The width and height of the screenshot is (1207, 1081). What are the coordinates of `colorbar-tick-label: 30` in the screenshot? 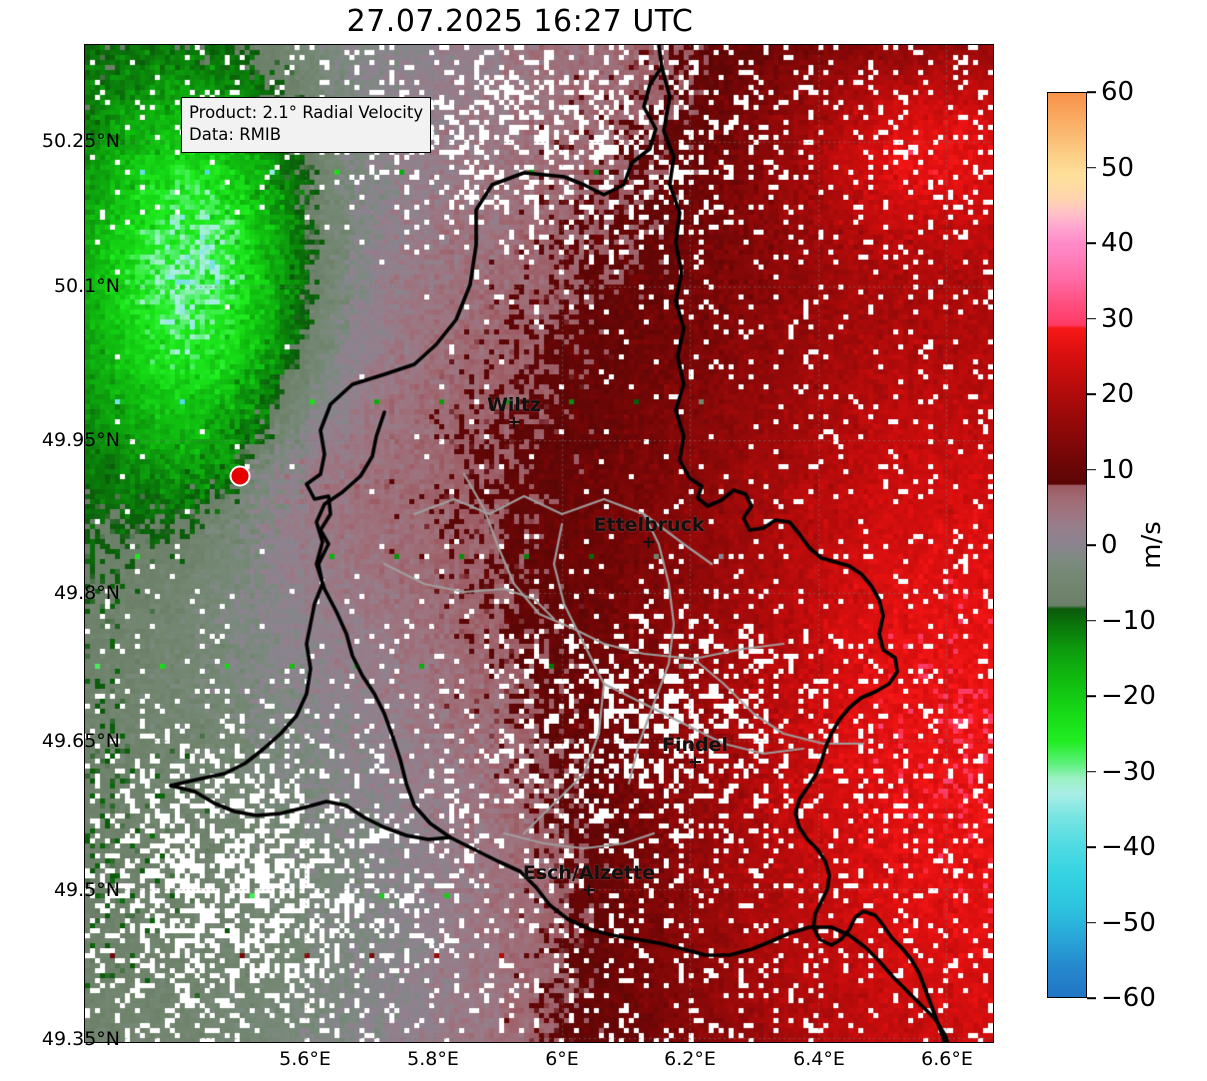 It's located at (1118, 318).